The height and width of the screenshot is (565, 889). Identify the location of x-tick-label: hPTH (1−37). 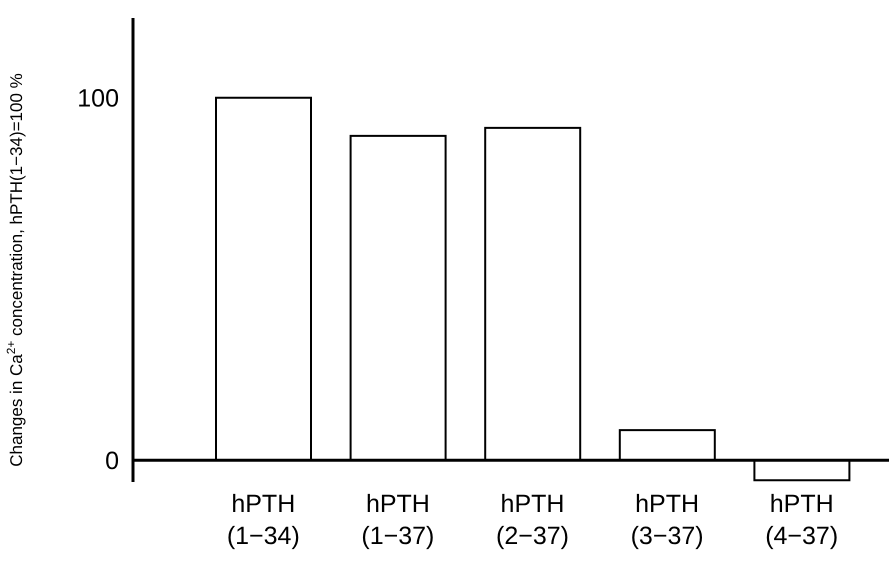
(397, 520).